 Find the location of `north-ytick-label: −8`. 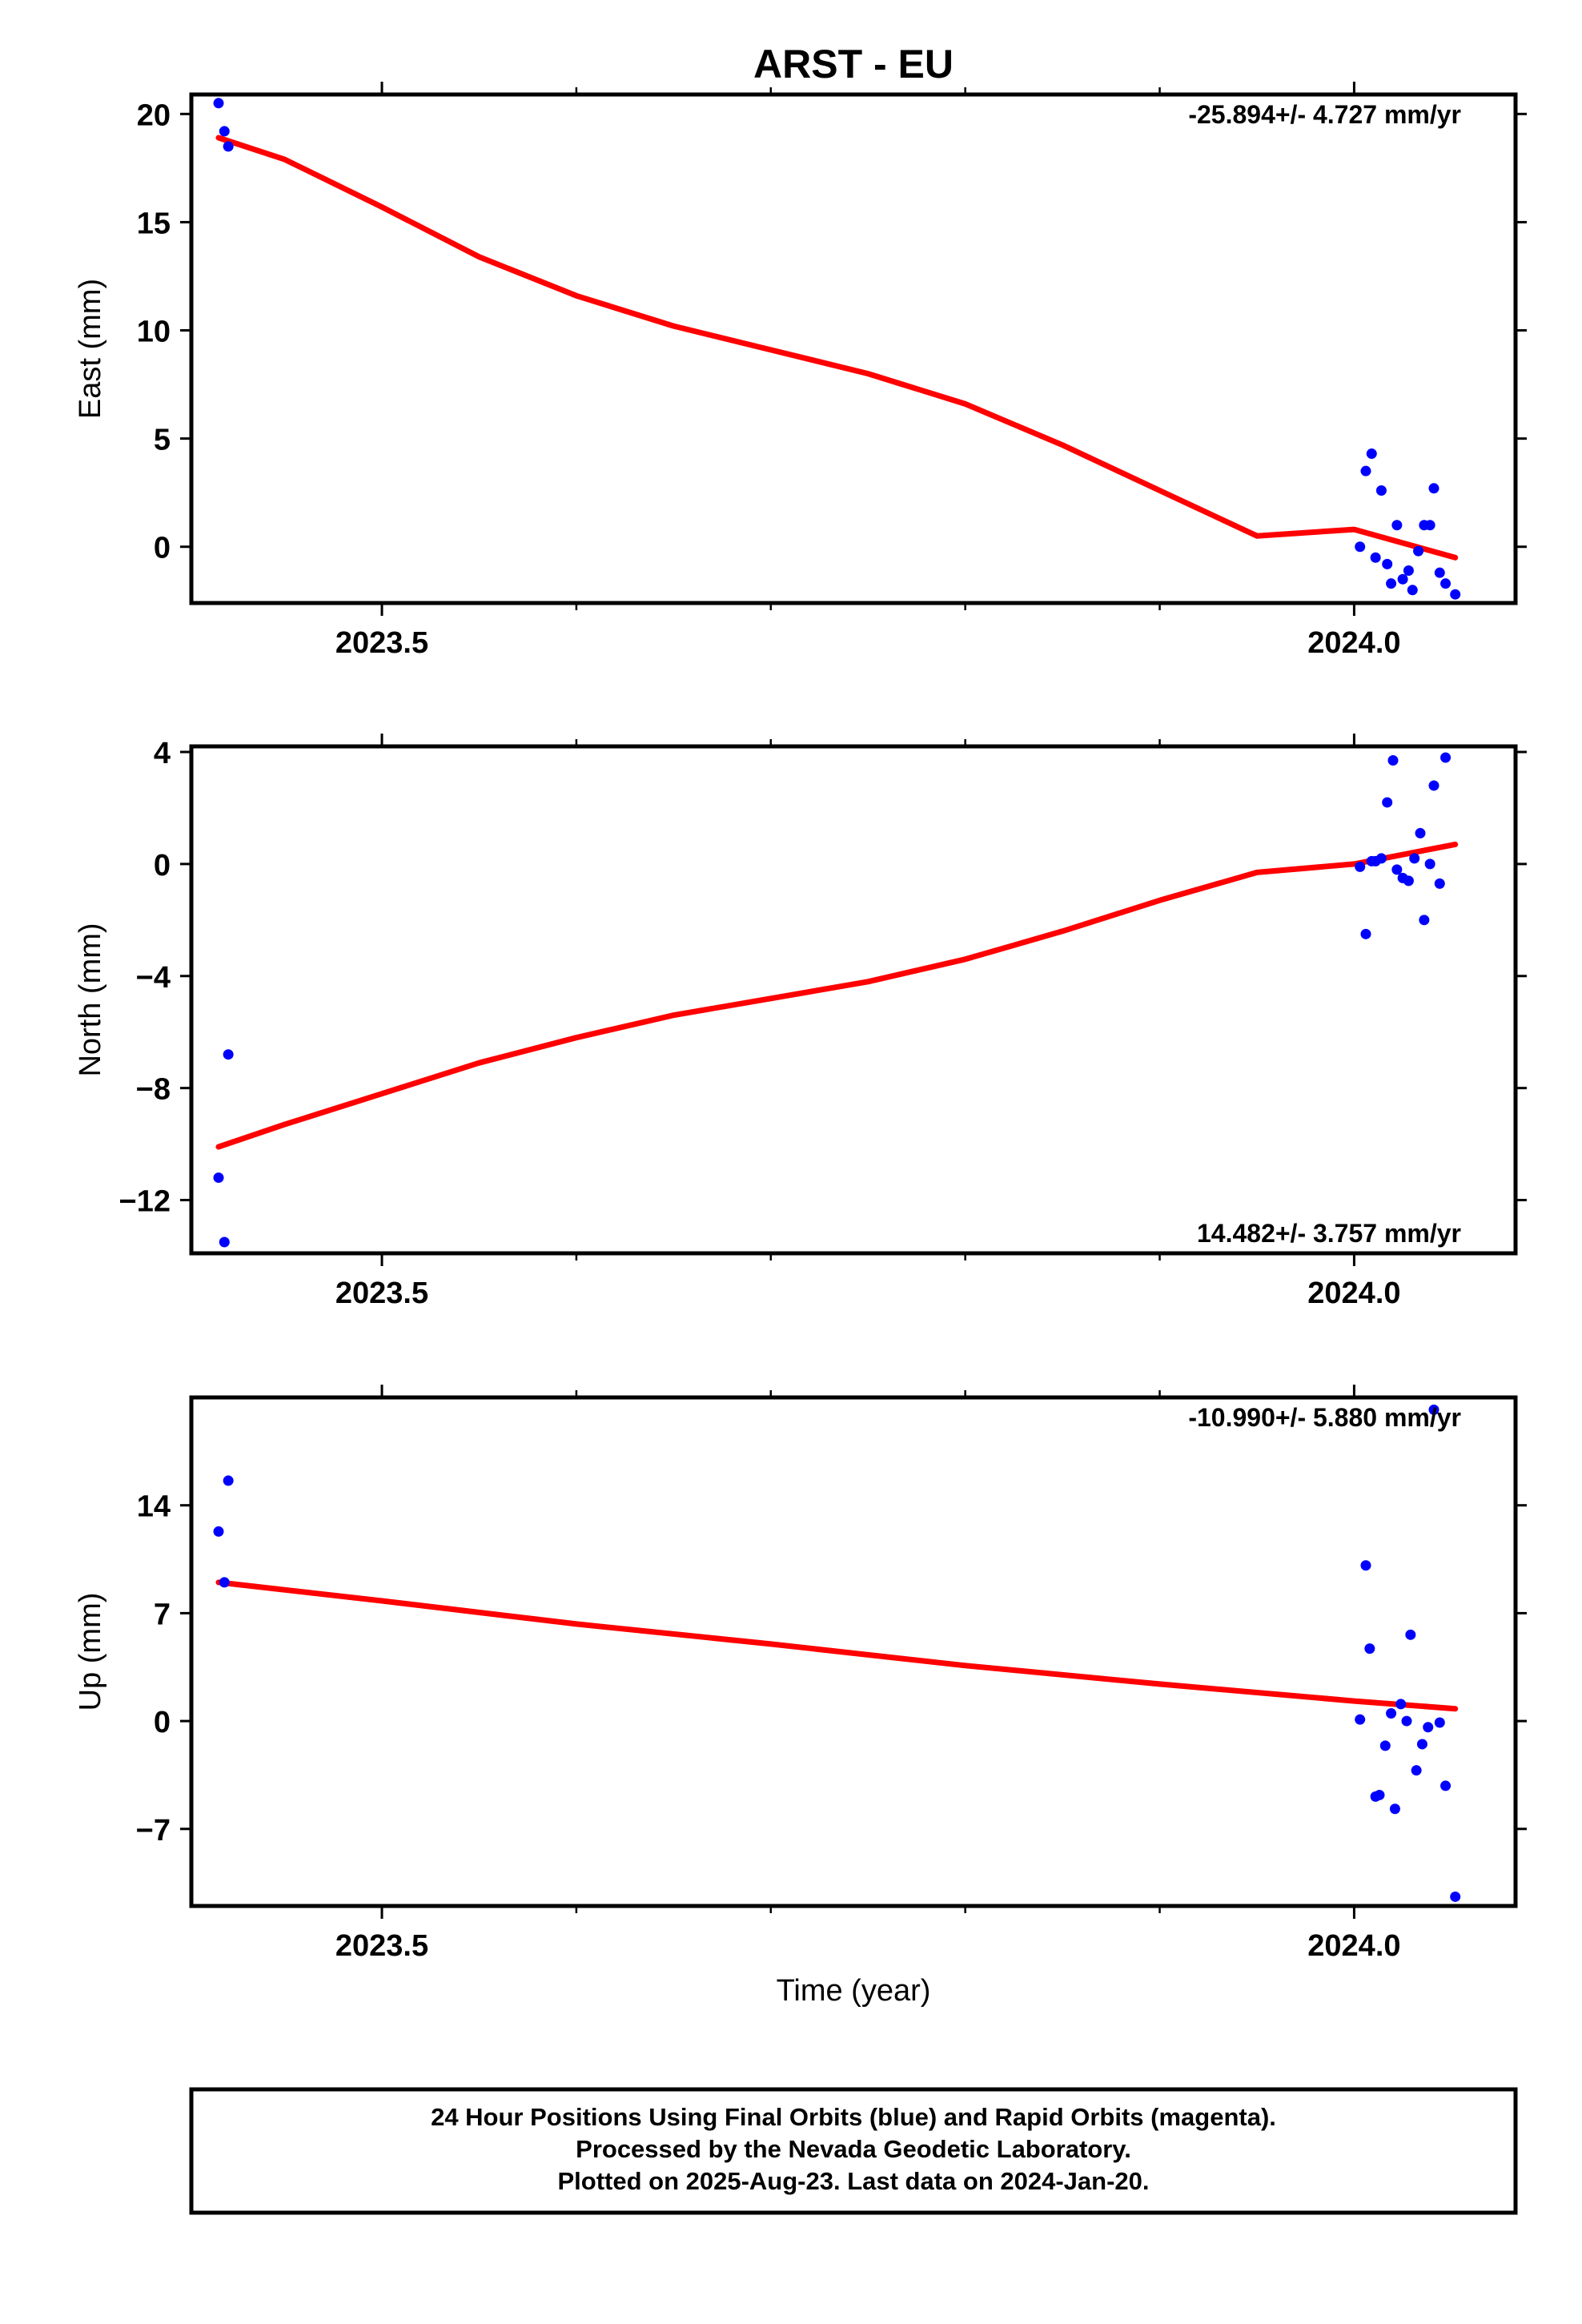

north-ytick-label: −8 is located at coordinates (154, 1090).